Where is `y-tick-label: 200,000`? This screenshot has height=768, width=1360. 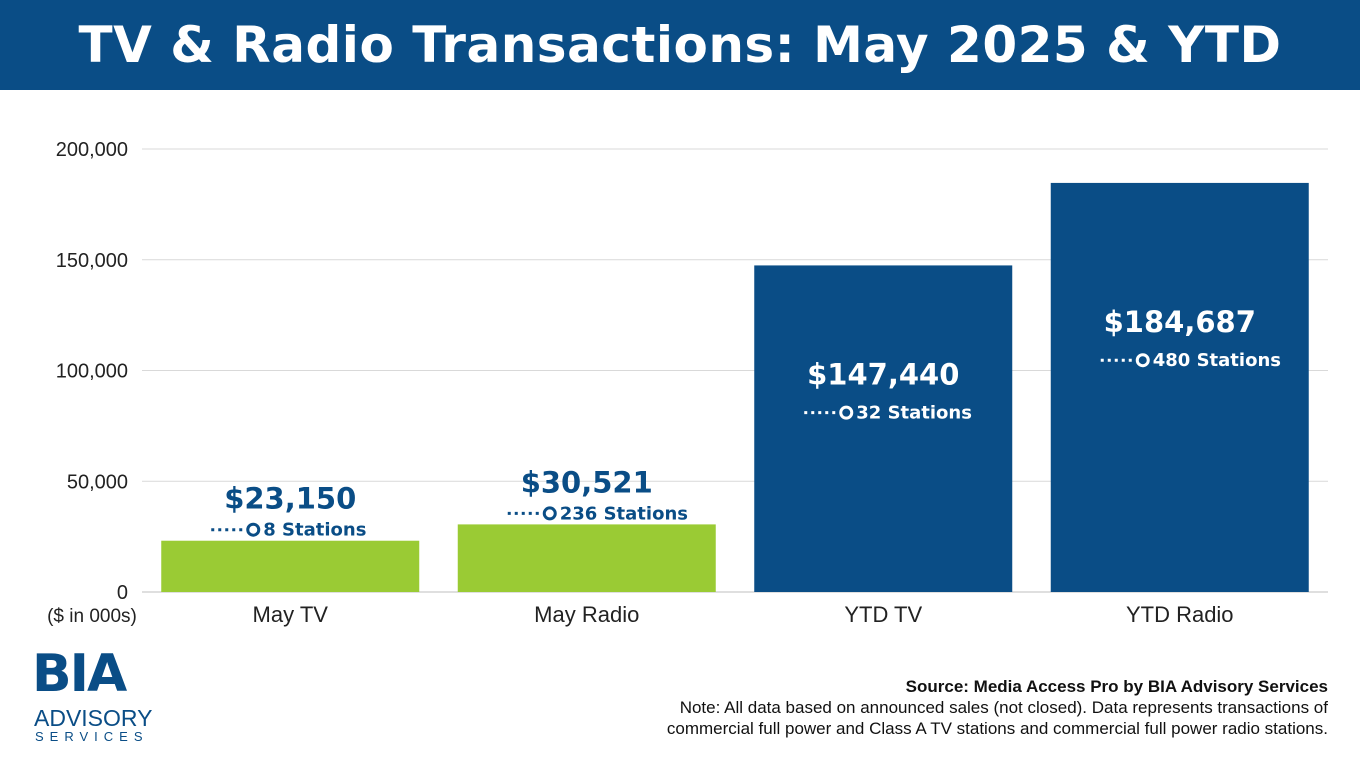
y-tick-label: 200,000 is located at coordinates (92, 150).